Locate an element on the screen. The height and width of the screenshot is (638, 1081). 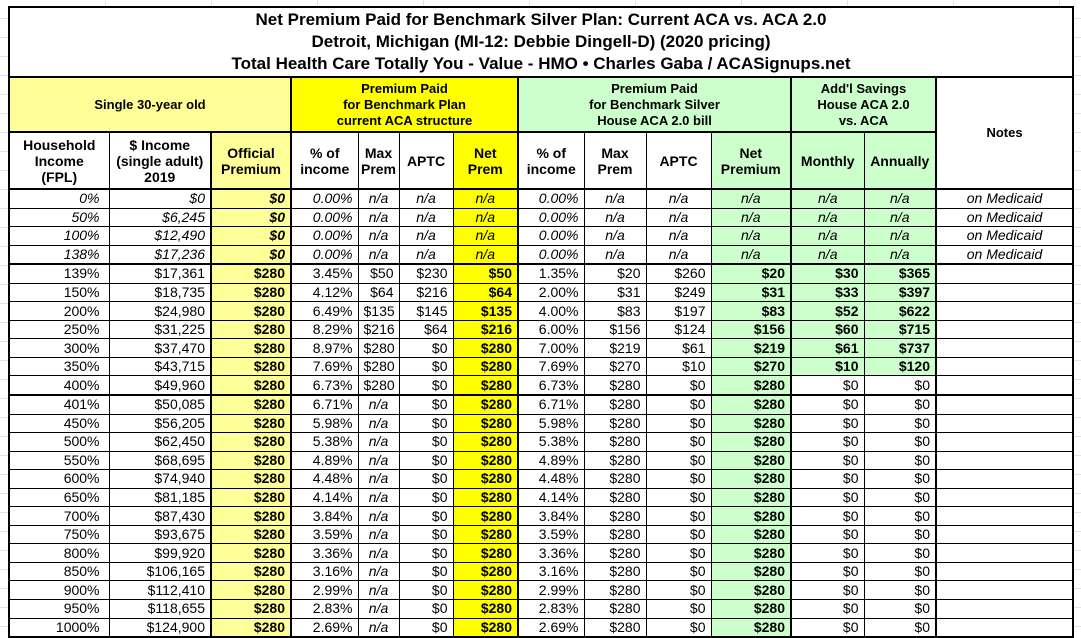
cell-aca_pct: 3.36% is located at coordinates (324, 553).